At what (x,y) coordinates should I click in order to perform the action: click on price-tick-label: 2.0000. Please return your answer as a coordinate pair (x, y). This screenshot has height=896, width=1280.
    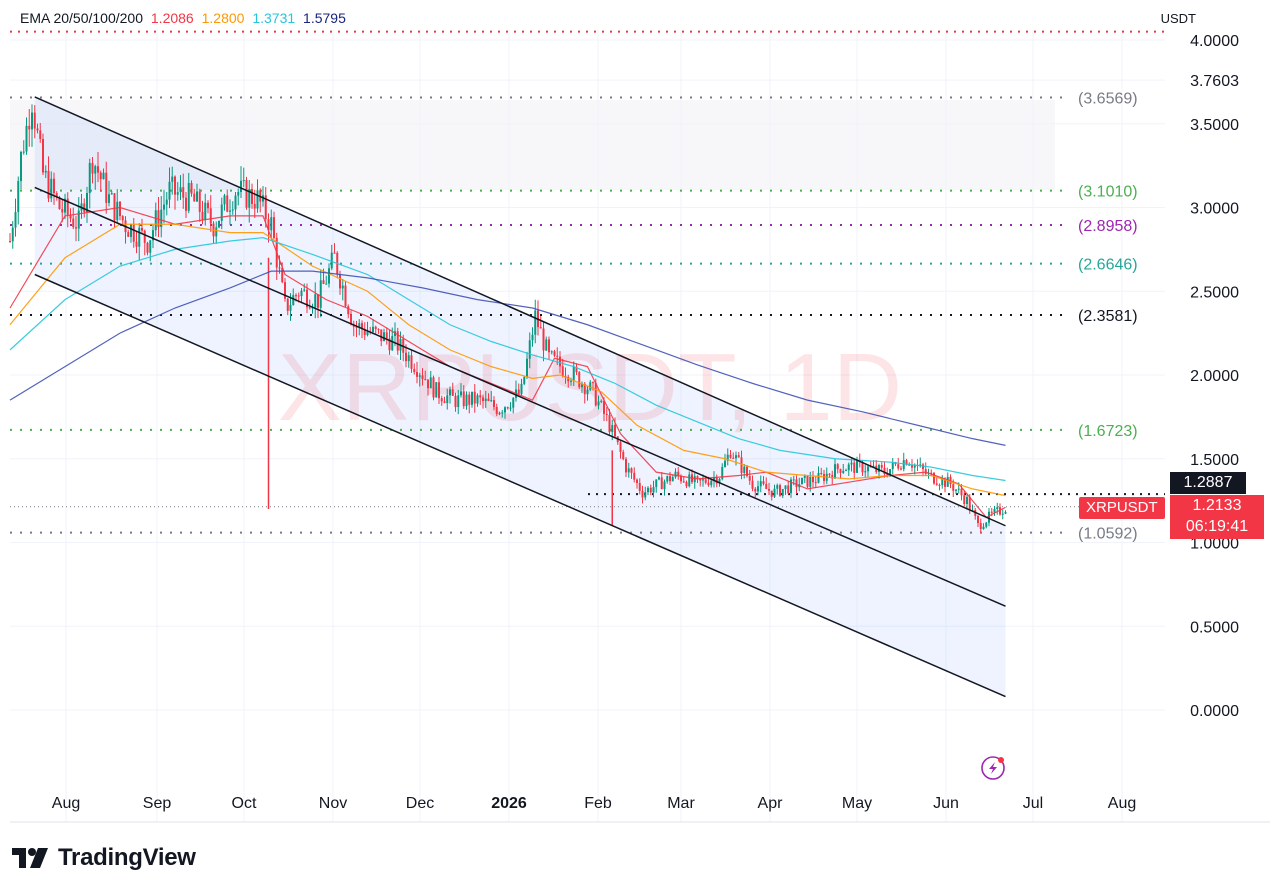
    Looking at the image, I should click on (1214, 376).